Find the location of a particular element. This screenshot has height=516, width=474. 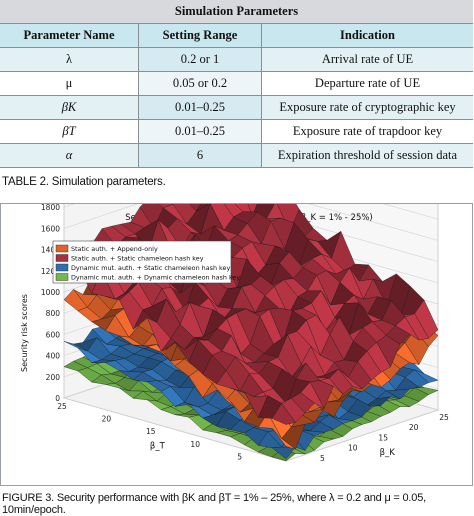

z-tick-label: 600 is located at coordinates (53, 334).